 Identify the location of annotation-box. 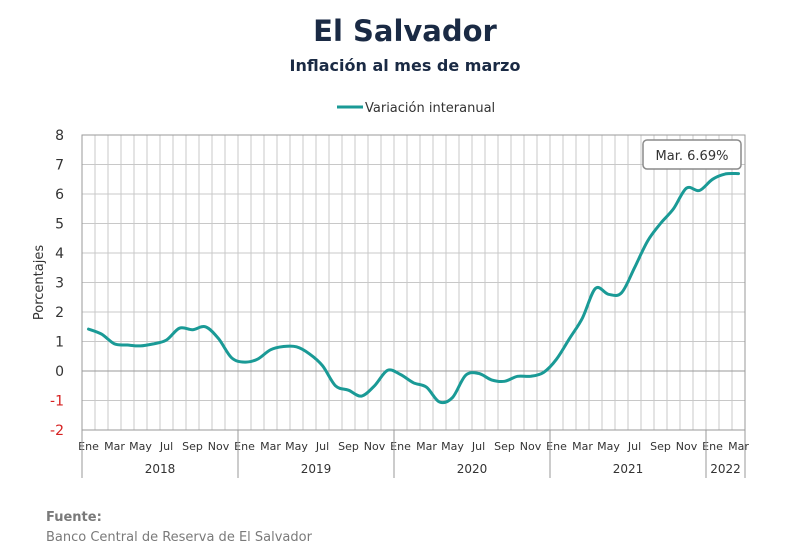
(692, 154).